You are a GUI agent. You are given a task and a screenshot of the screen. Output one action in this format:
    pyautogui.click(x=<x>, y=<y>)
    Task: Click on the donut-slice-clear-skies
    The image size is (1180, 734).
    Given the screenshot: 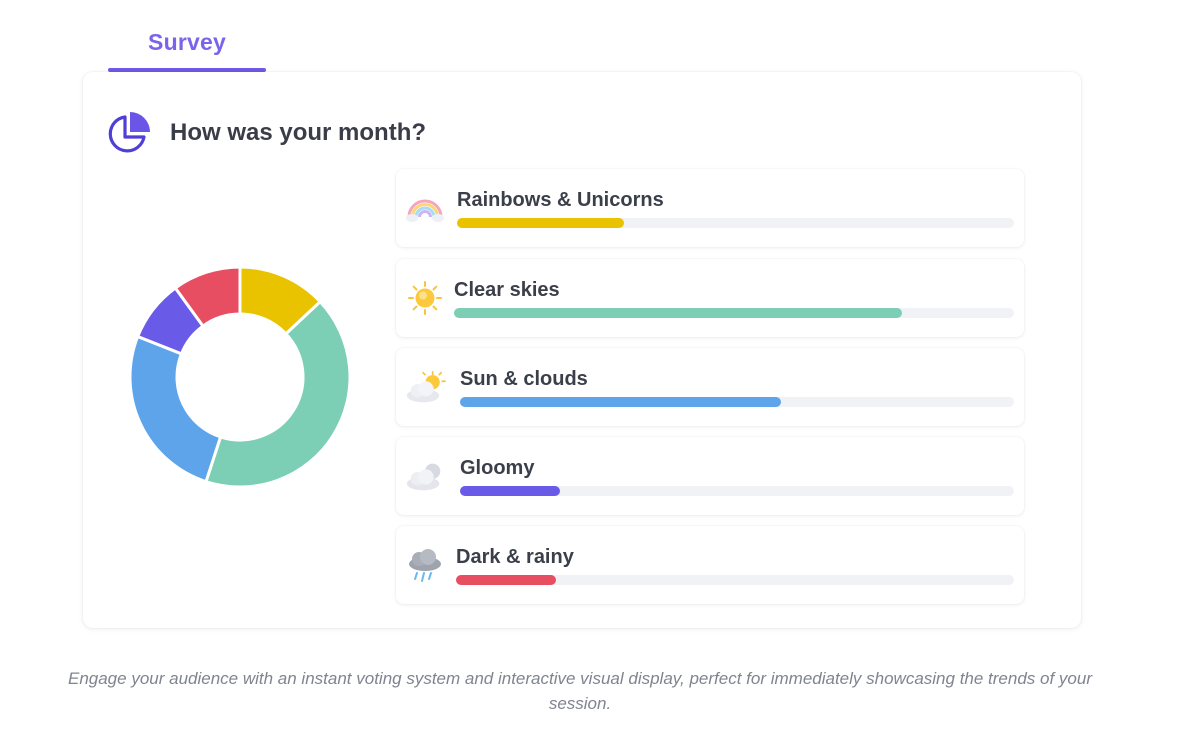 What is the action you would take?
    pyautogui.click(x=277, y=393)
    